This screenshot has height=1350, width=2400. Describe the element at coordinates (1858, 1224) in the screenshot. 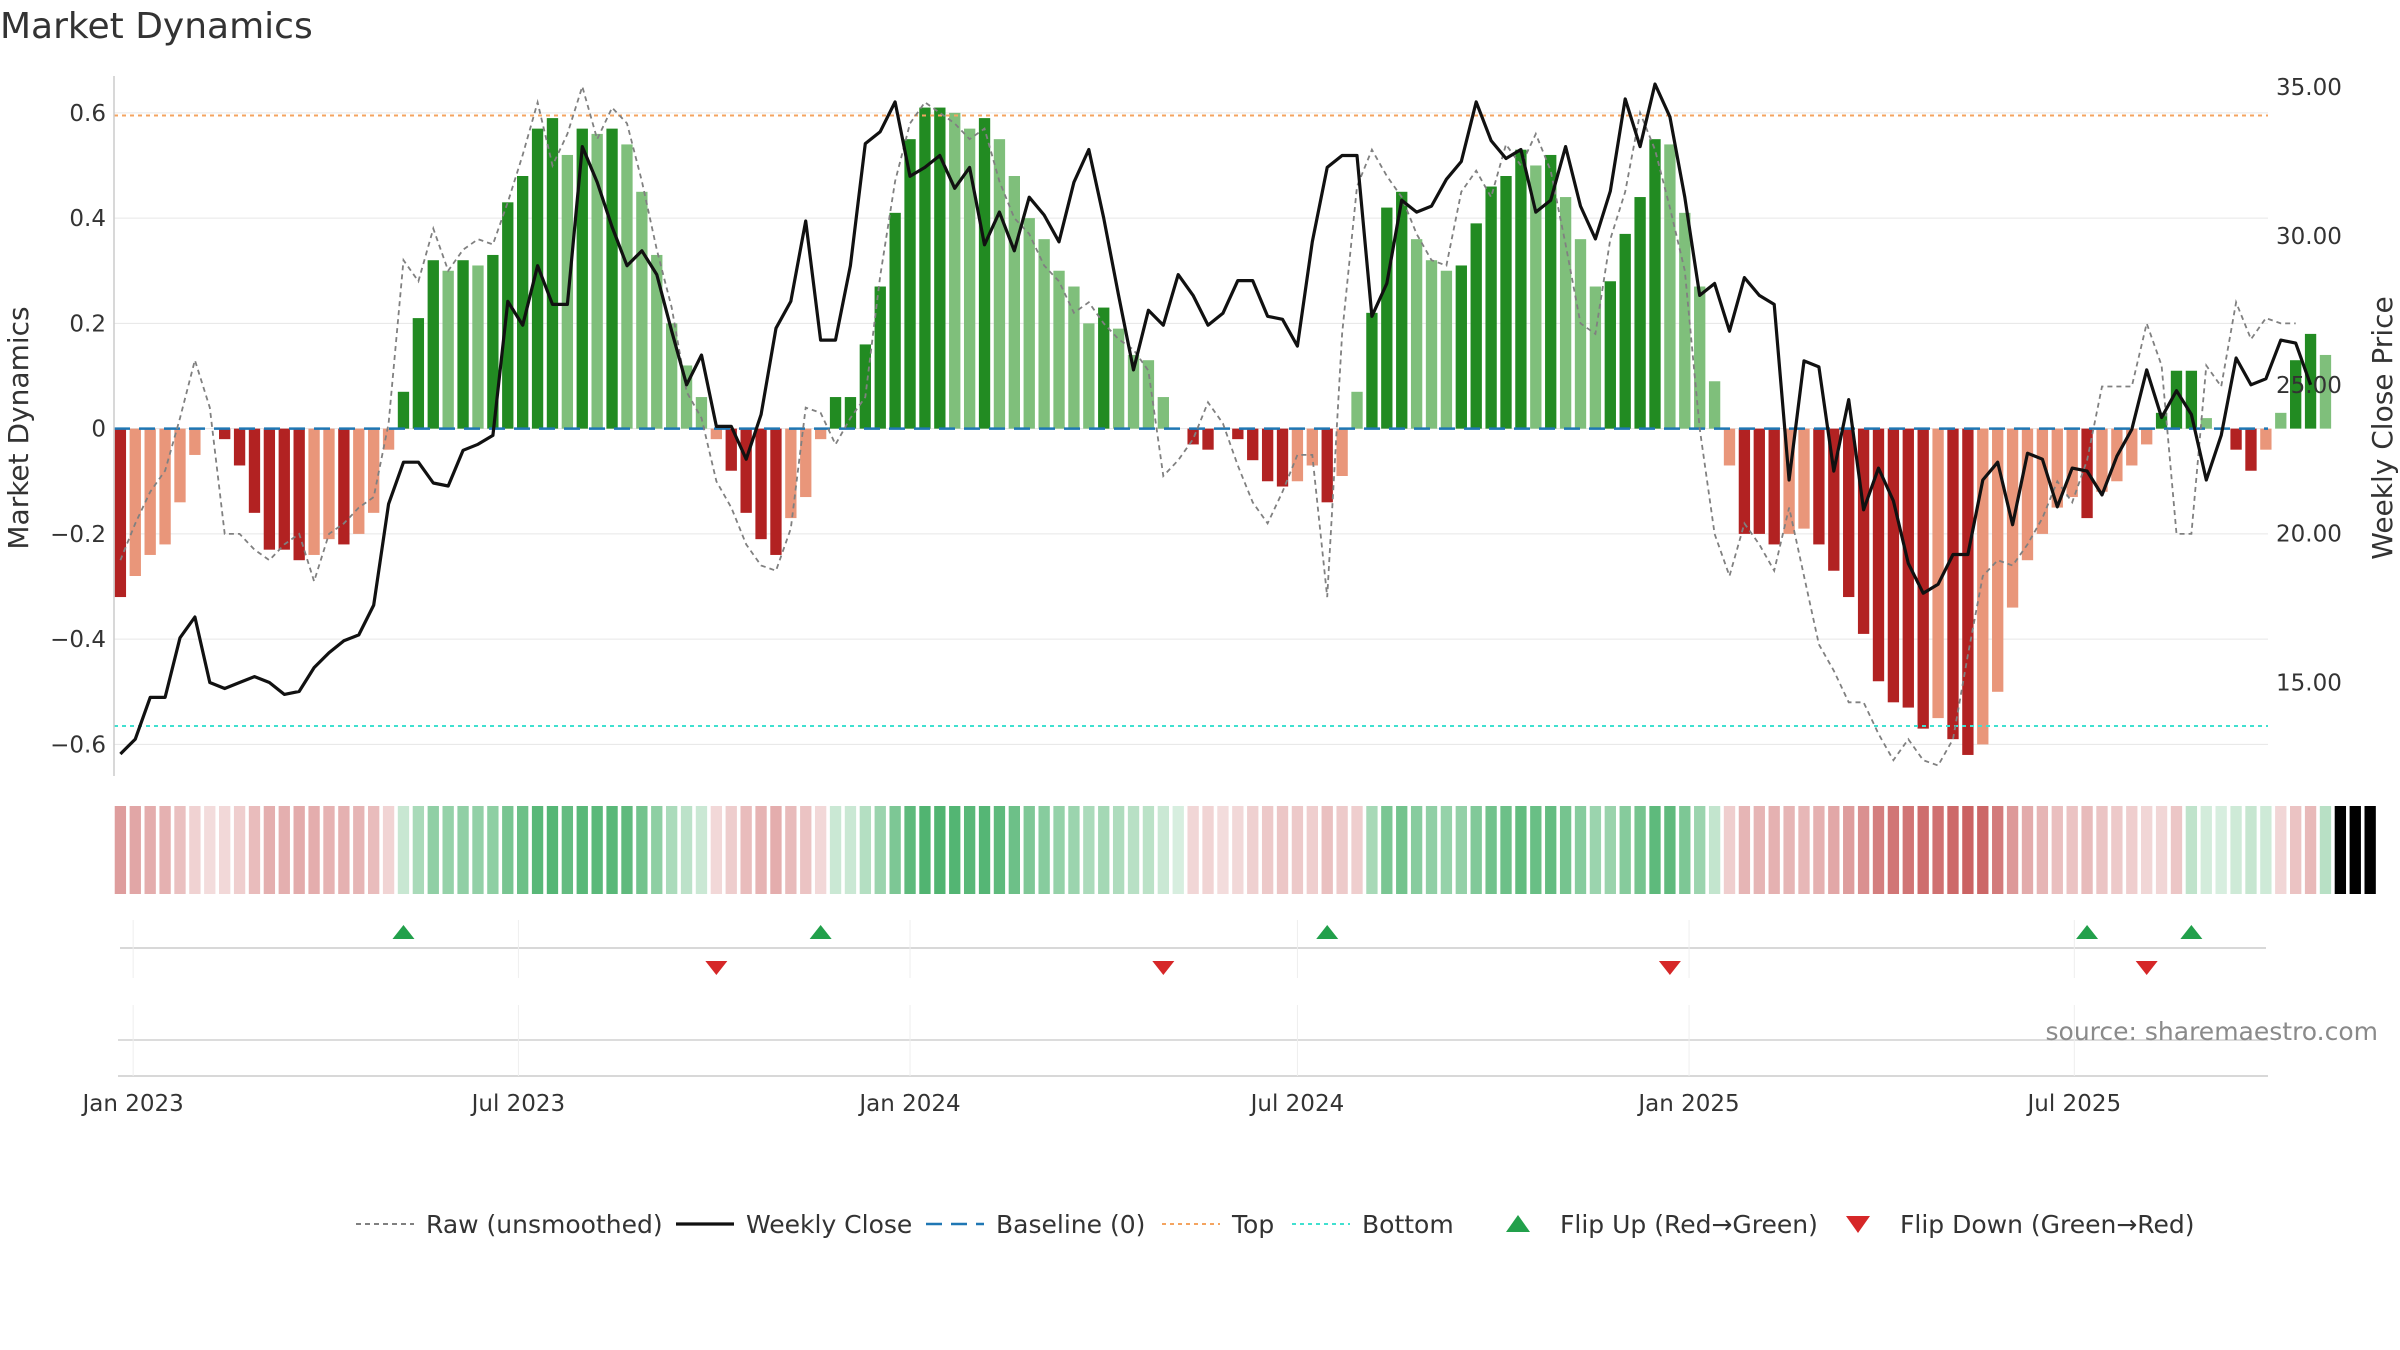

I see `legend-flip-down-swatch` at that location.